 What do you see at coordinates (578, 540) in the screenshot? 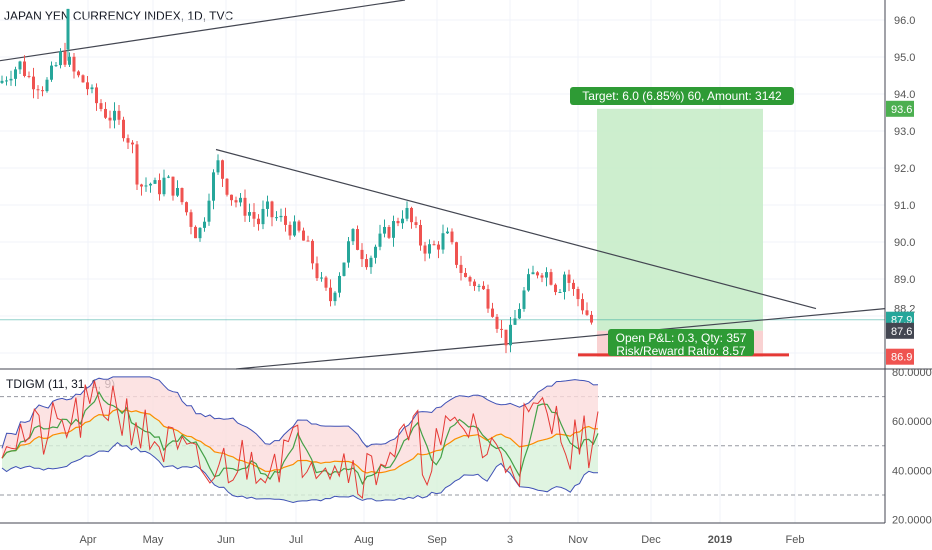
I see `time-tick-label: Nov` at bounding box center [578, 540].